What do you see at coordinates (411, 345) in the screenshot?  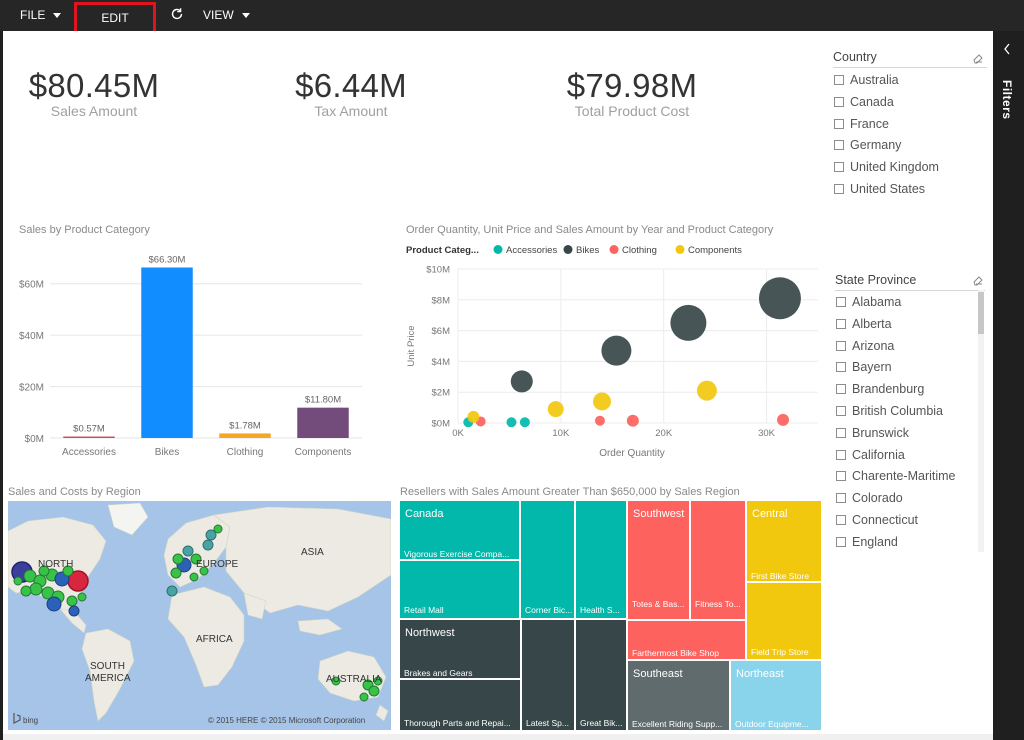 I see `y-axis-label: Unit Price` at bounding box center [411, 345].